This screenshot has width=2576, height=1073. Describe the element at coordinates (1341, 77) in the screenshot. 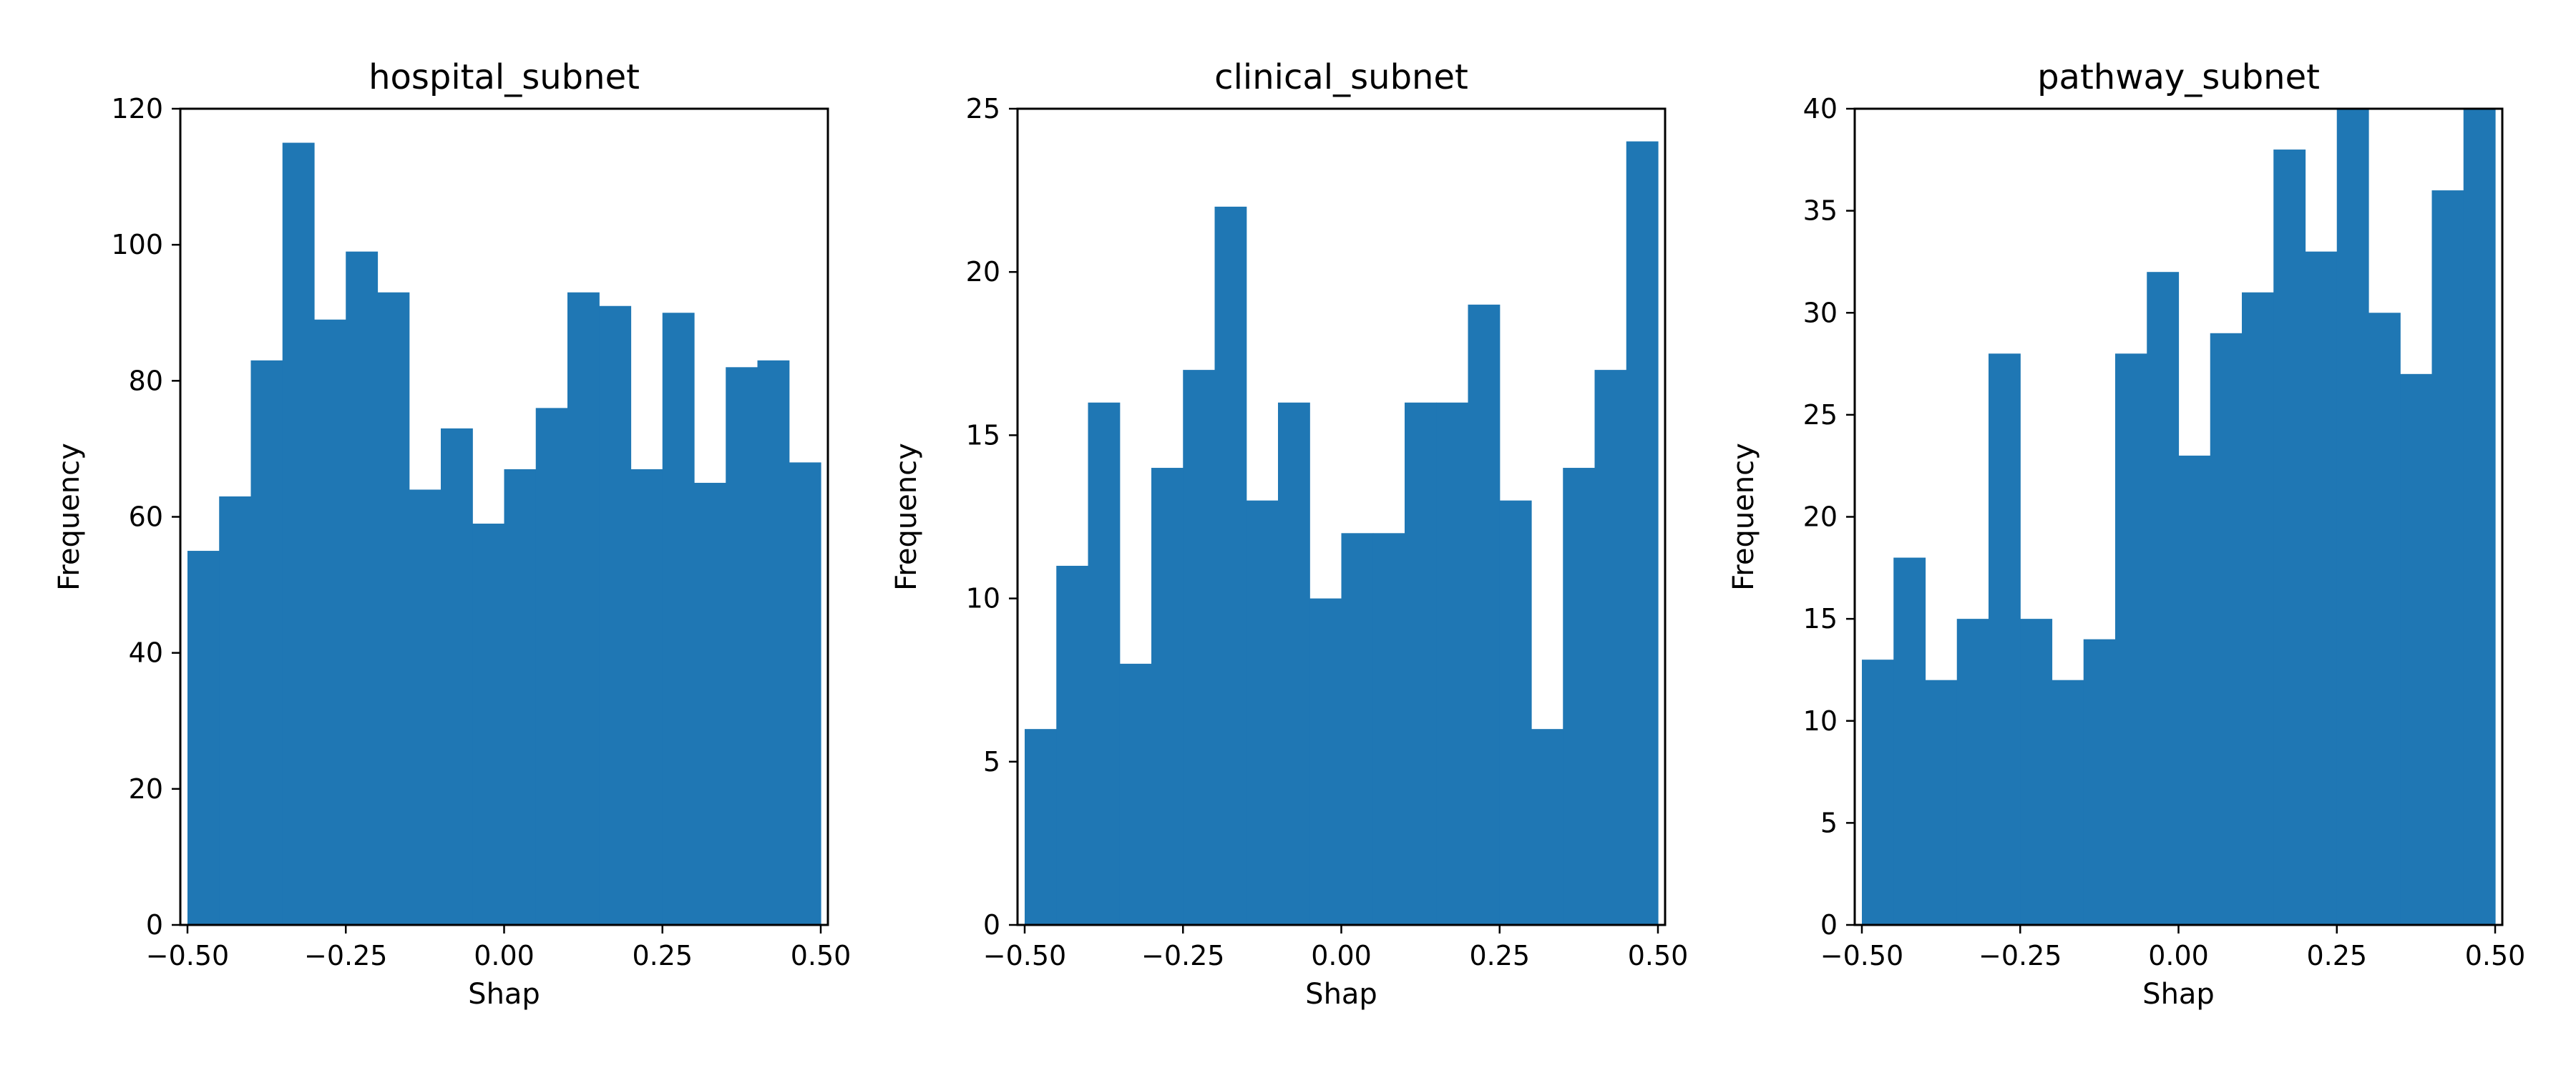

I see `chart-title: clinical_subnet` at that location.